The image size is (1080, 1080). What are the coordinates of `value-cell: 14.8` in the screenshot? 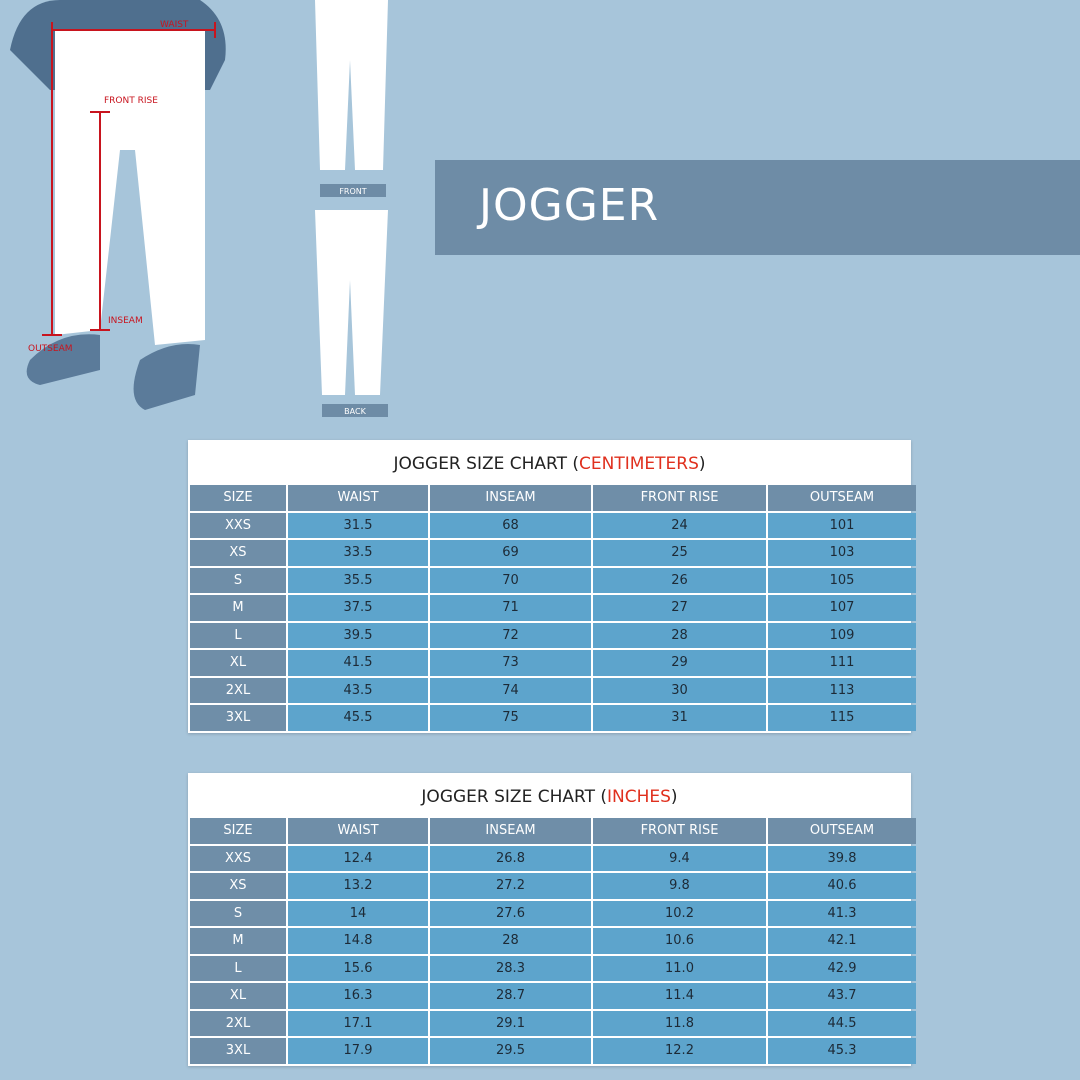 It's located at (358, 941).